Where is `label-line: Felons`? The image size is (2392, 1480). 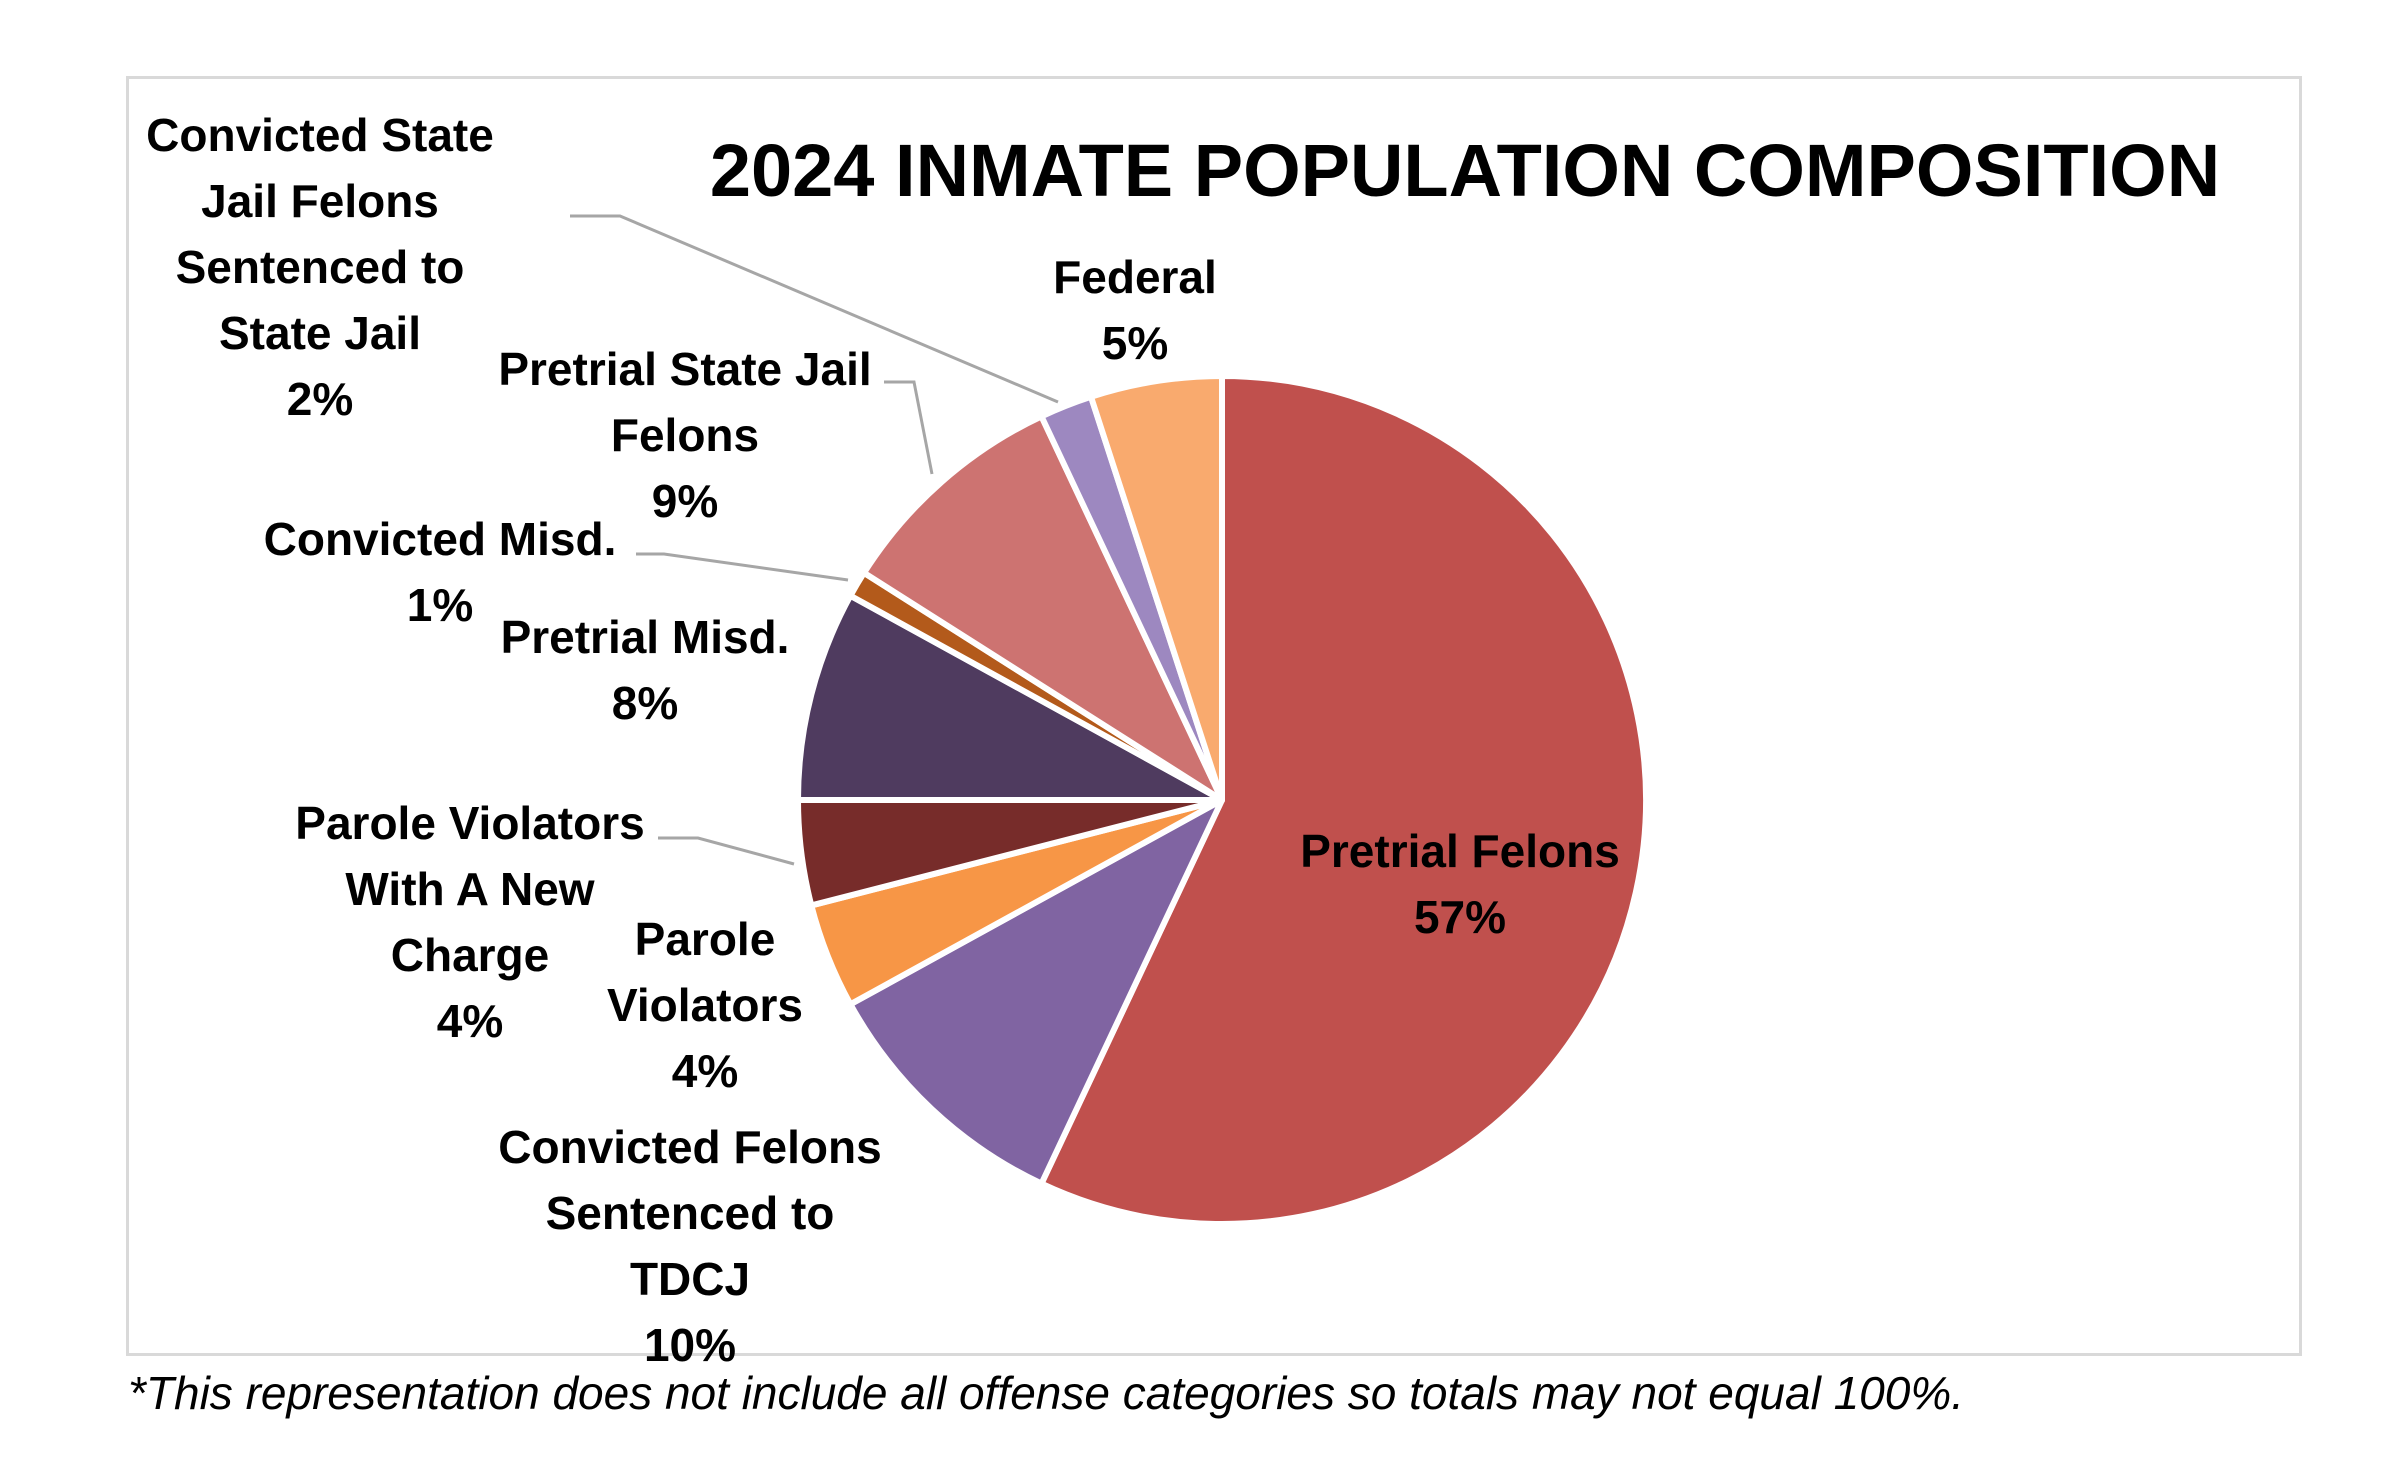
label-line: Felons is located at coordinates (685, 435).